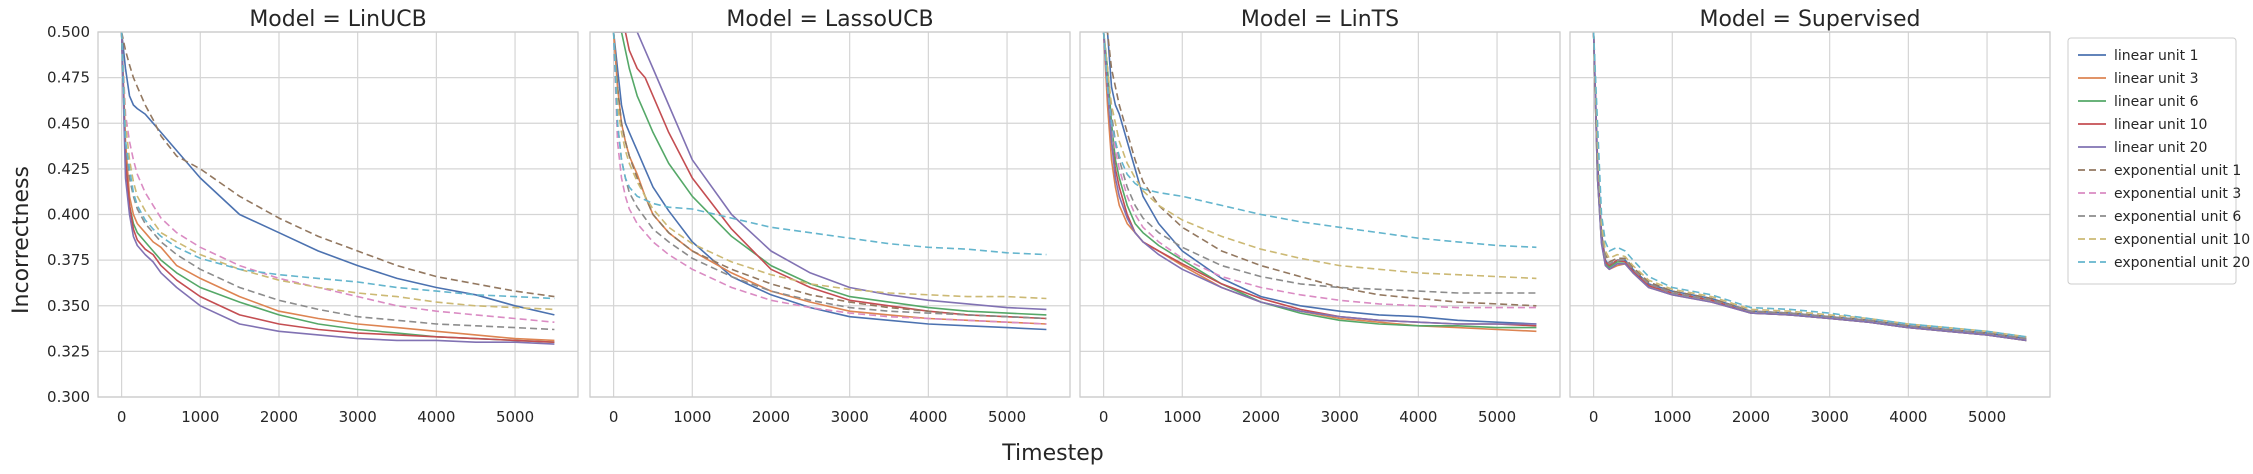  I want to click on y-tick-label: 0.375, so click(68, 260).